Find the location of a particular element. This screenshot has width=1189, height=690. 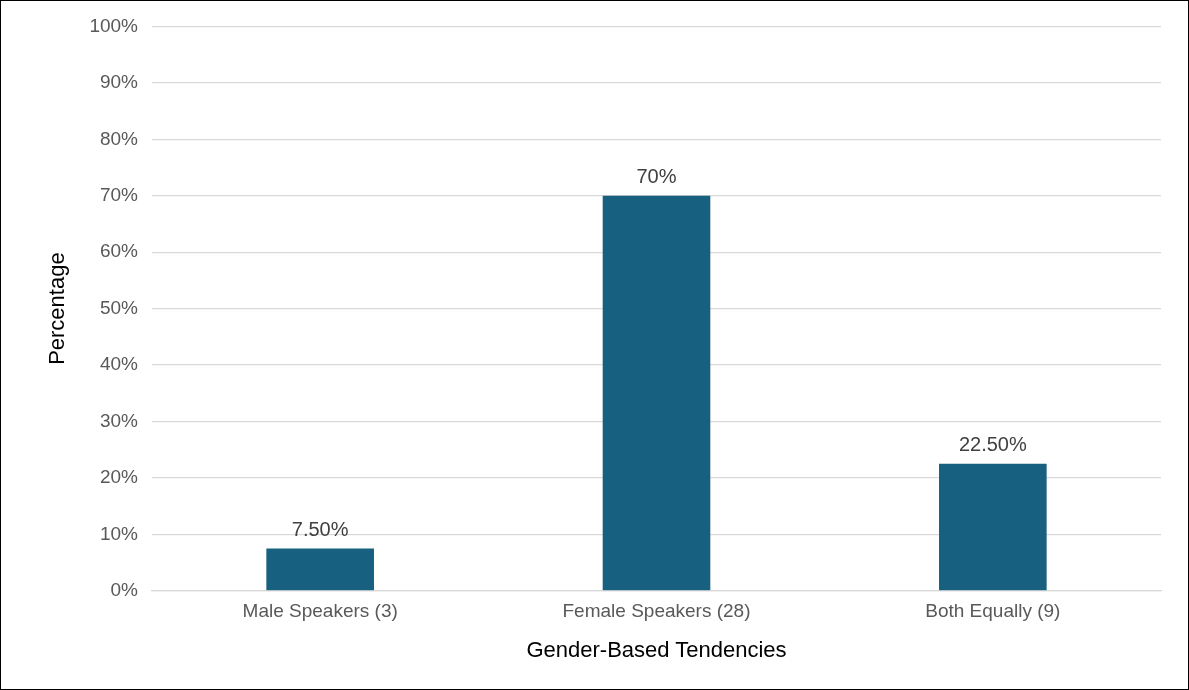

y-tick-label: 20% is located at coordinates (119, 477).